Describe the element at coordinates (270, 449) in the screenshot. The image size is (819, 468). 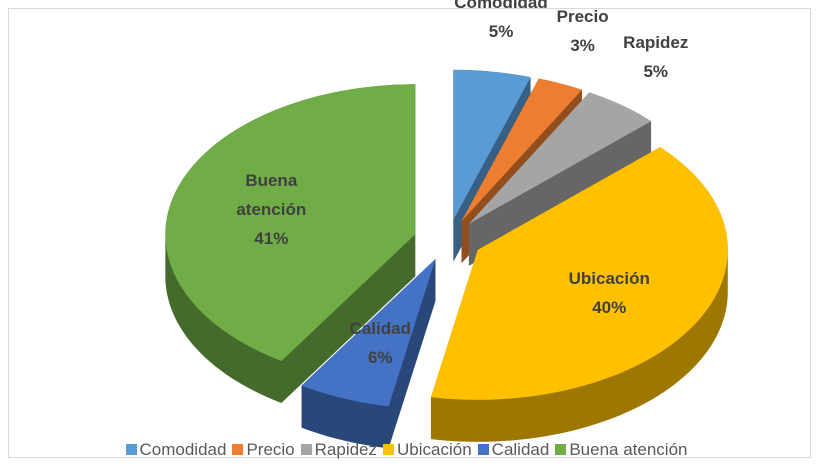
I see `legend-label: Precio` at that location.